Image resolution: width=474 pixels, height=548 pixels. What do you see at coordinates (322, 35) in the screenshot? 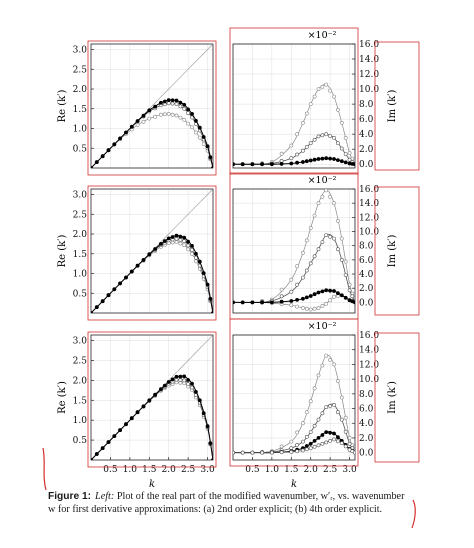
I see `scale-note-row1: ×10⁻²` at bounding box center [322, 35].